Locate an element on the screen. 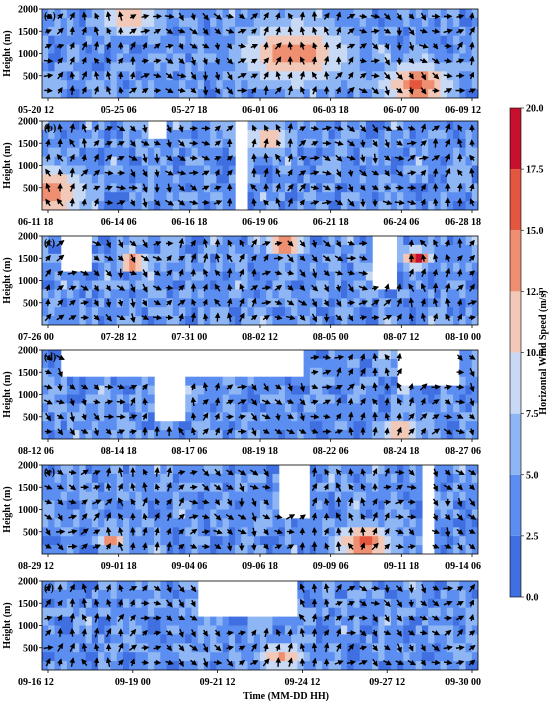  x-tick-label: 08-17 06 is located at coordinates (189, 451).